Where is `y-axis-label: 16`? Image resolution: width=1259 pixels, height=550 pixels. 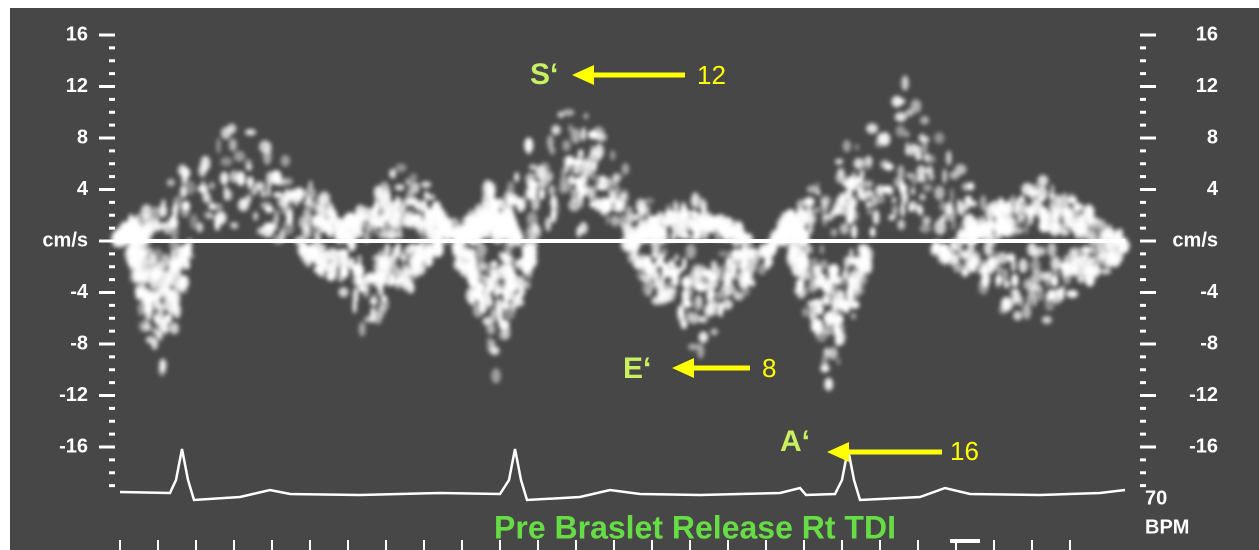
y-axis-label: 16 is located at coordinates (1207, 34).